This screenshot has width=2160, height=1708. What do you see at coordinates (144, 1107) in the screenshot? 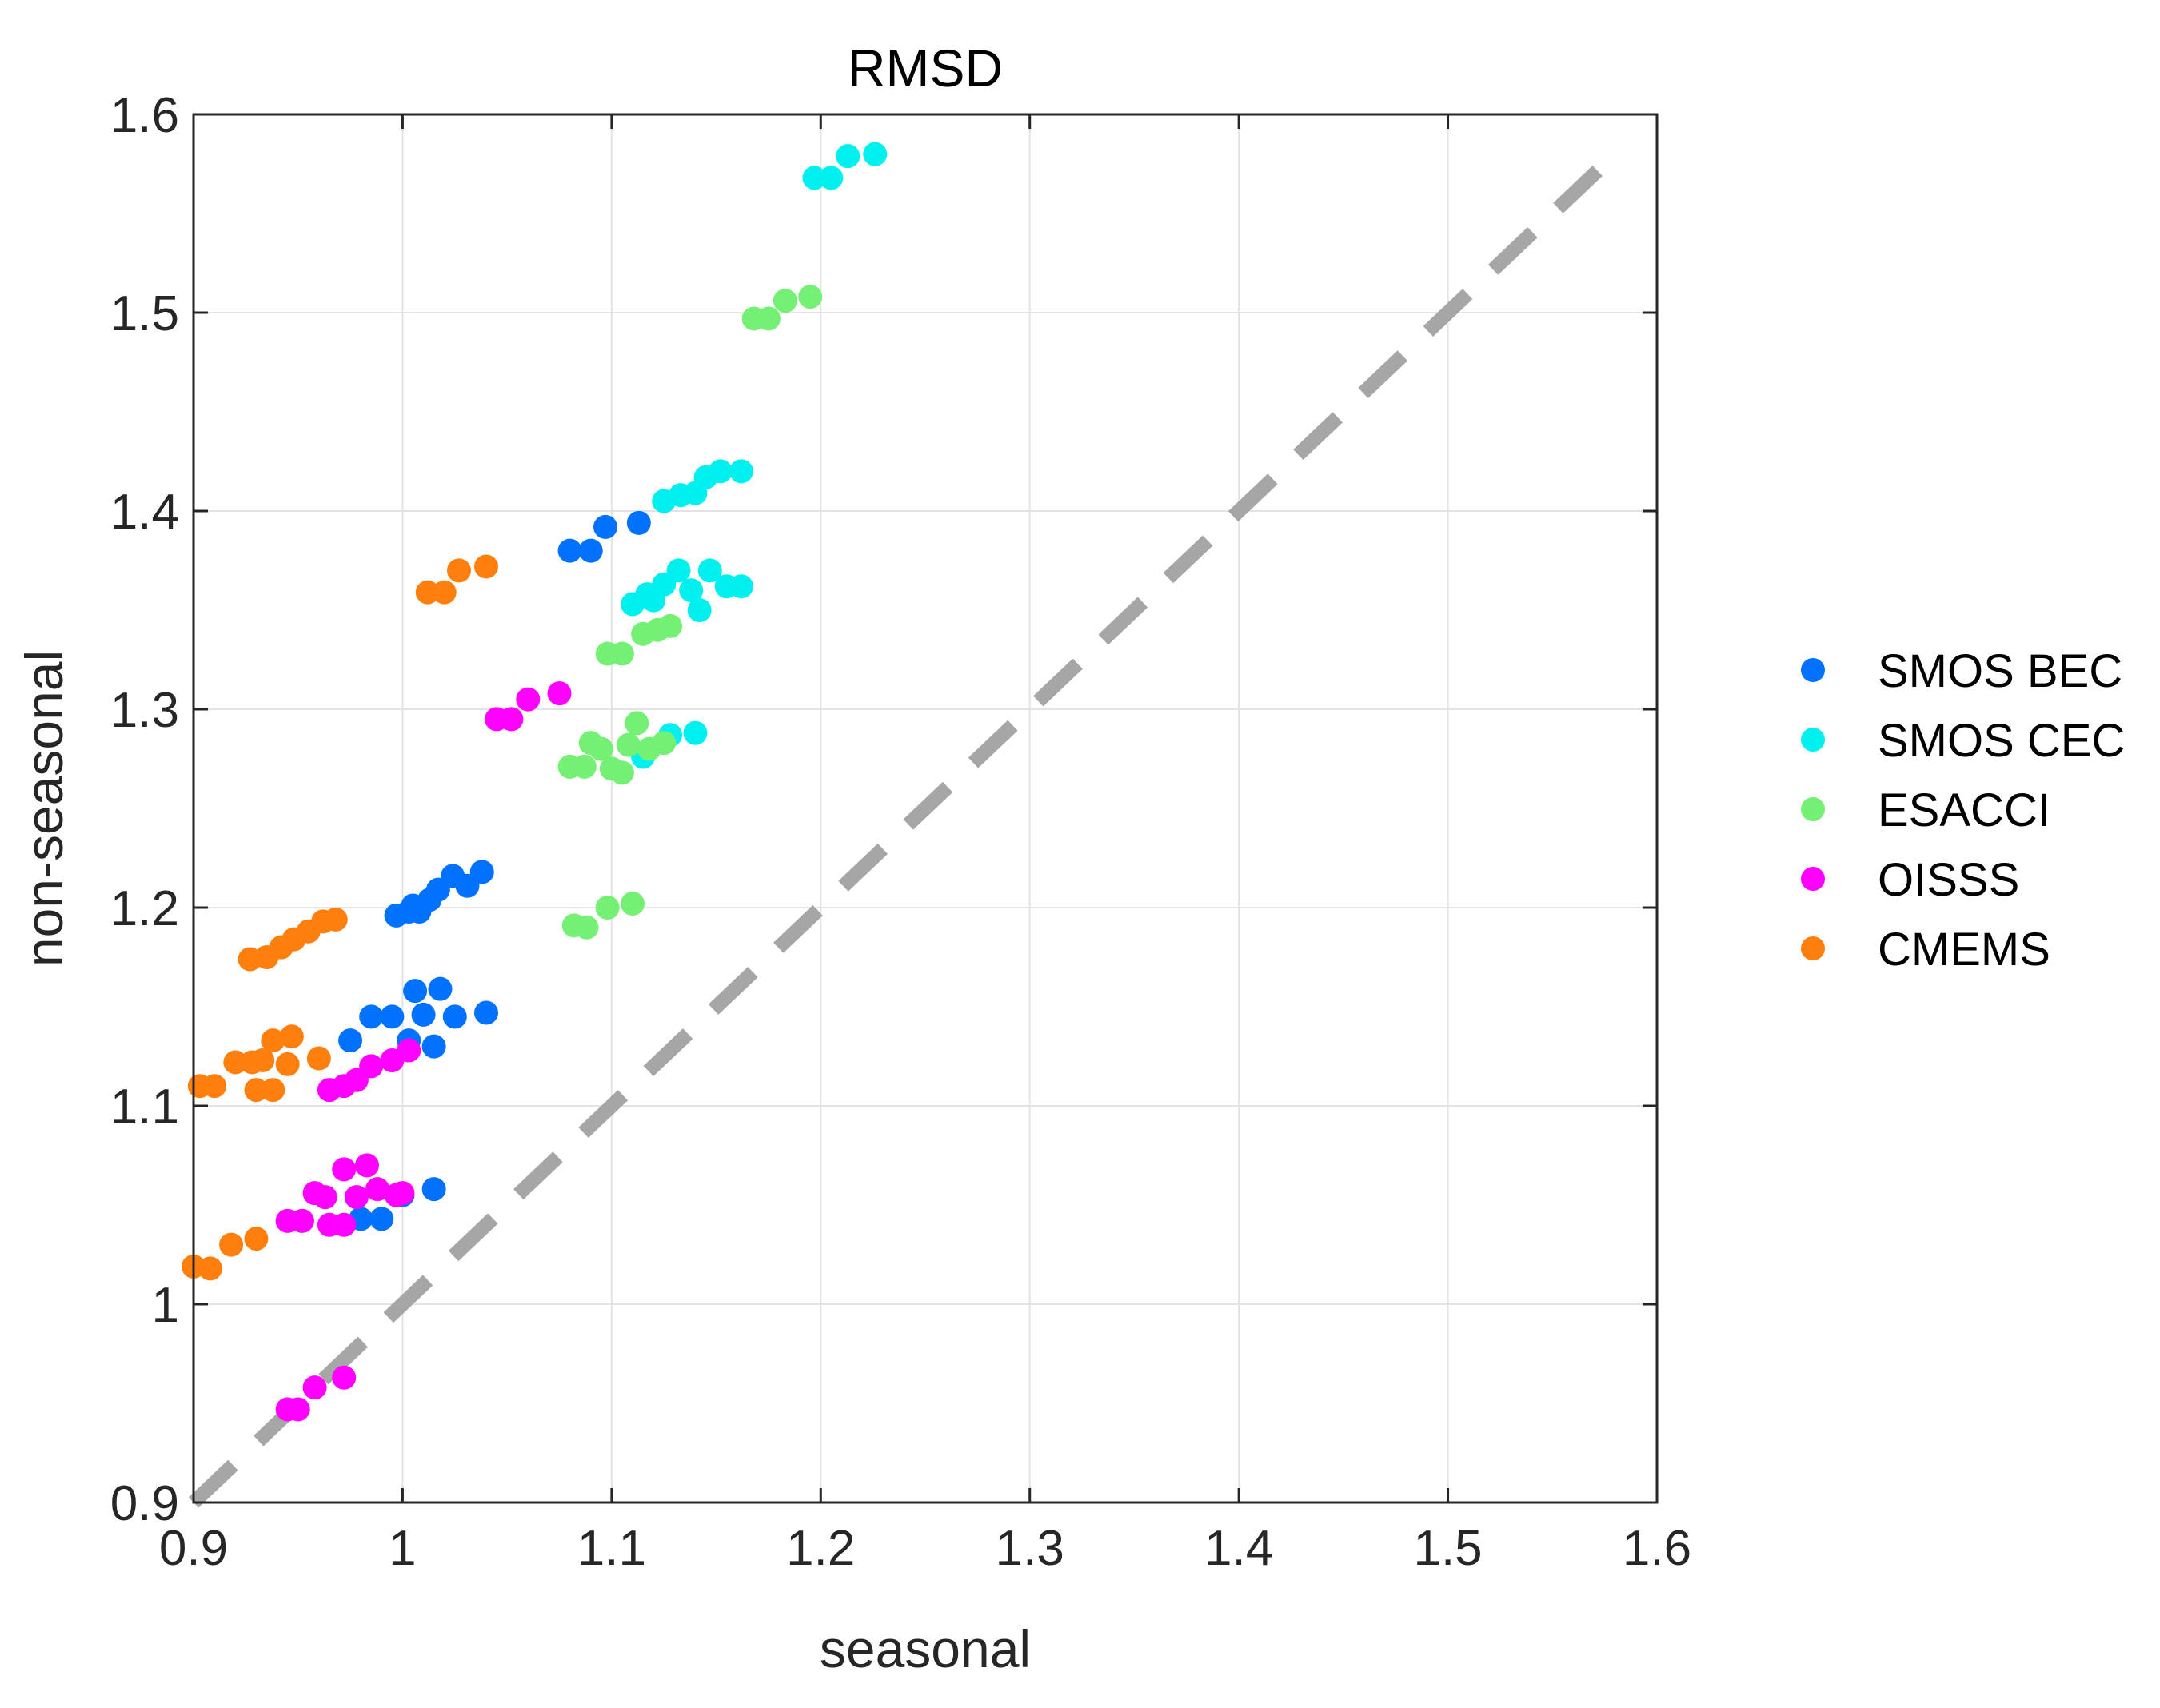
I see `y-tick-label: 1.1` at bounding box center [144, 1107].